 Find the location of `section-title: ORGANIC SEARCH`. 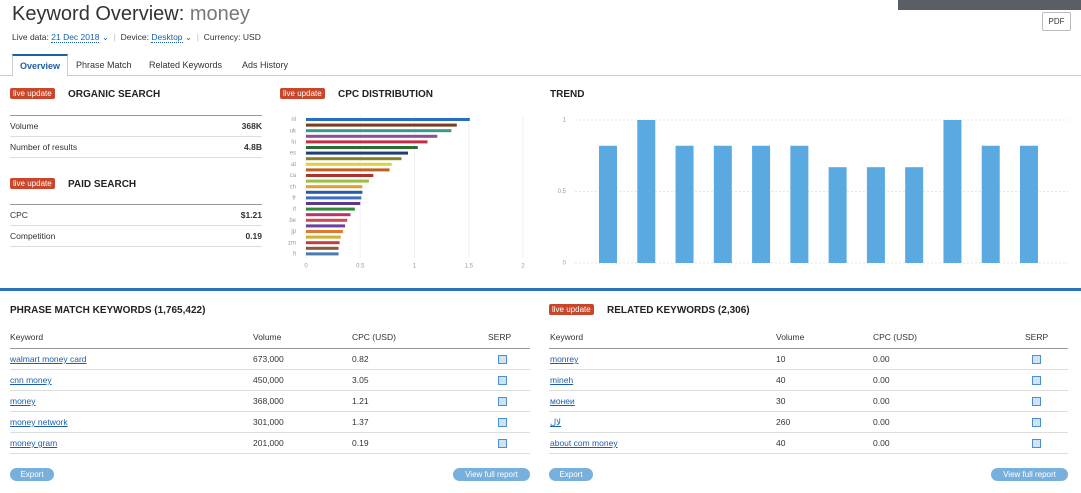

section-title: ORGANIC SEARCH is located at coordinates (114, 94).